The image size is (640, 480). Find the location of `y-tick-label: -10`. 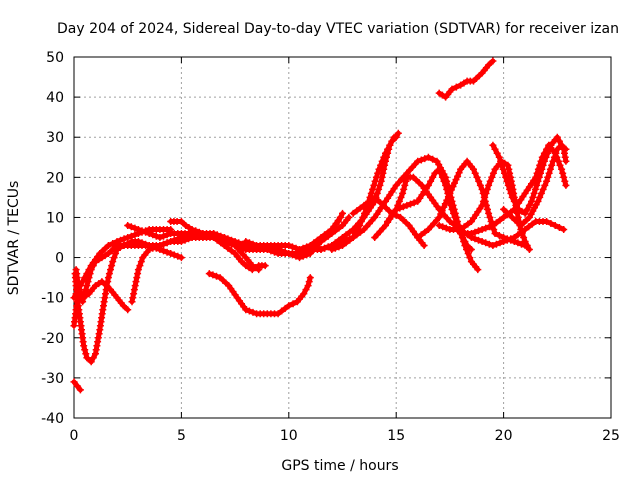

y-tick-label: -10 is located at coordinates (52, 299).